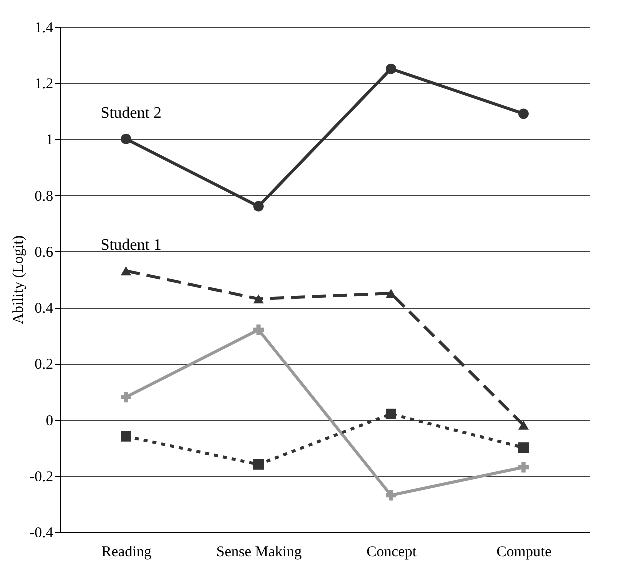 This screenshot has height=575, width=628. What do you see at coordinates (44, 309) in the screenshot?
I see `y-tick-label: 0.4` at bounding box center [44, 309].